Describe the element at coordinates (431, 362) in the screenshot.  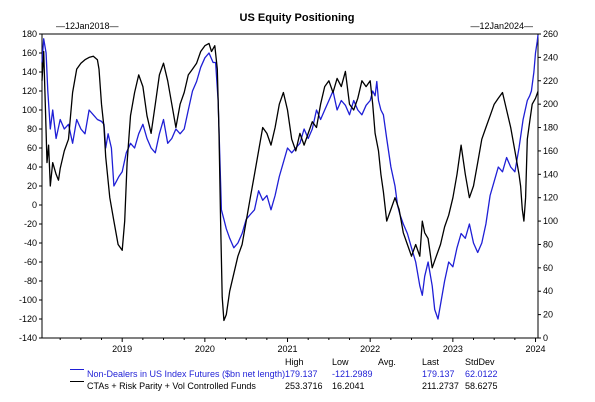
I see `header-last: Last` at that location.